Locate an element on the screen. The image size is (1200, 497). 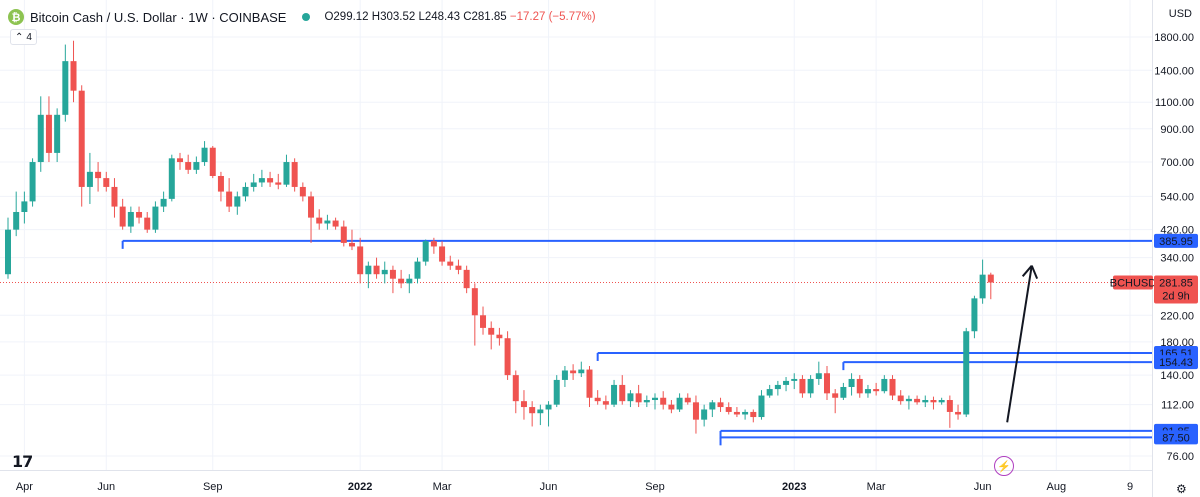
y-tick-label: 900.00 is located at coordinates (1177, 130).